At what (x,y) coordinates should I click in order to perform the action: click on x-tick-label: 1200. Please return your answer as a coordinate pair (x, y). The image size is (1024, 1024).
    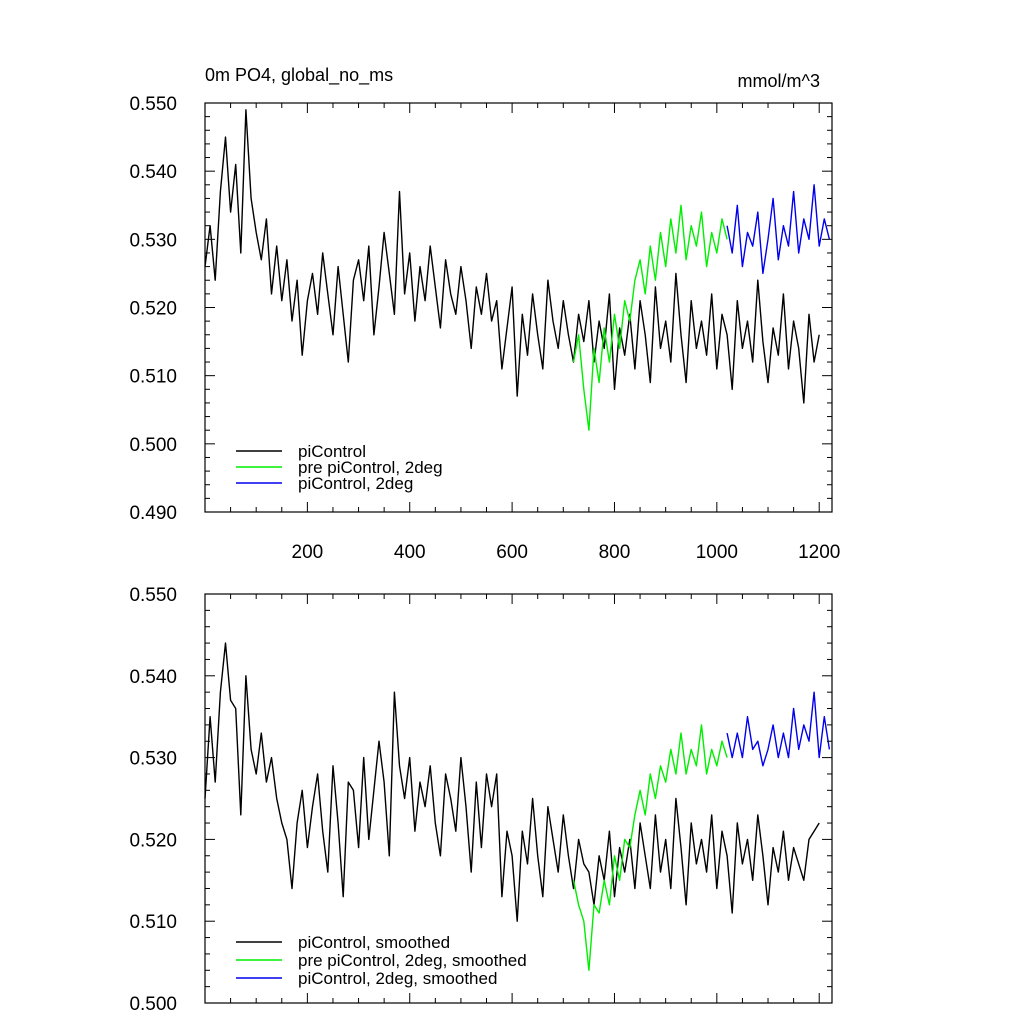
    Looking at the image, I should click on (819, 552).